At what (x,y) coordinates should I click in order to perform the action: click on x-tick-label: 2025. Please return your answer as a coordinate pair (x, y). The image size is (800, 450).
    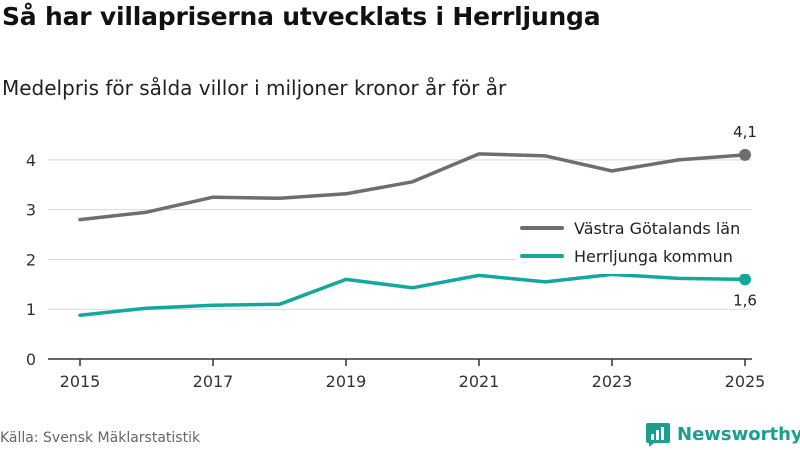
    Looking at the image, I should click on (745, 381).